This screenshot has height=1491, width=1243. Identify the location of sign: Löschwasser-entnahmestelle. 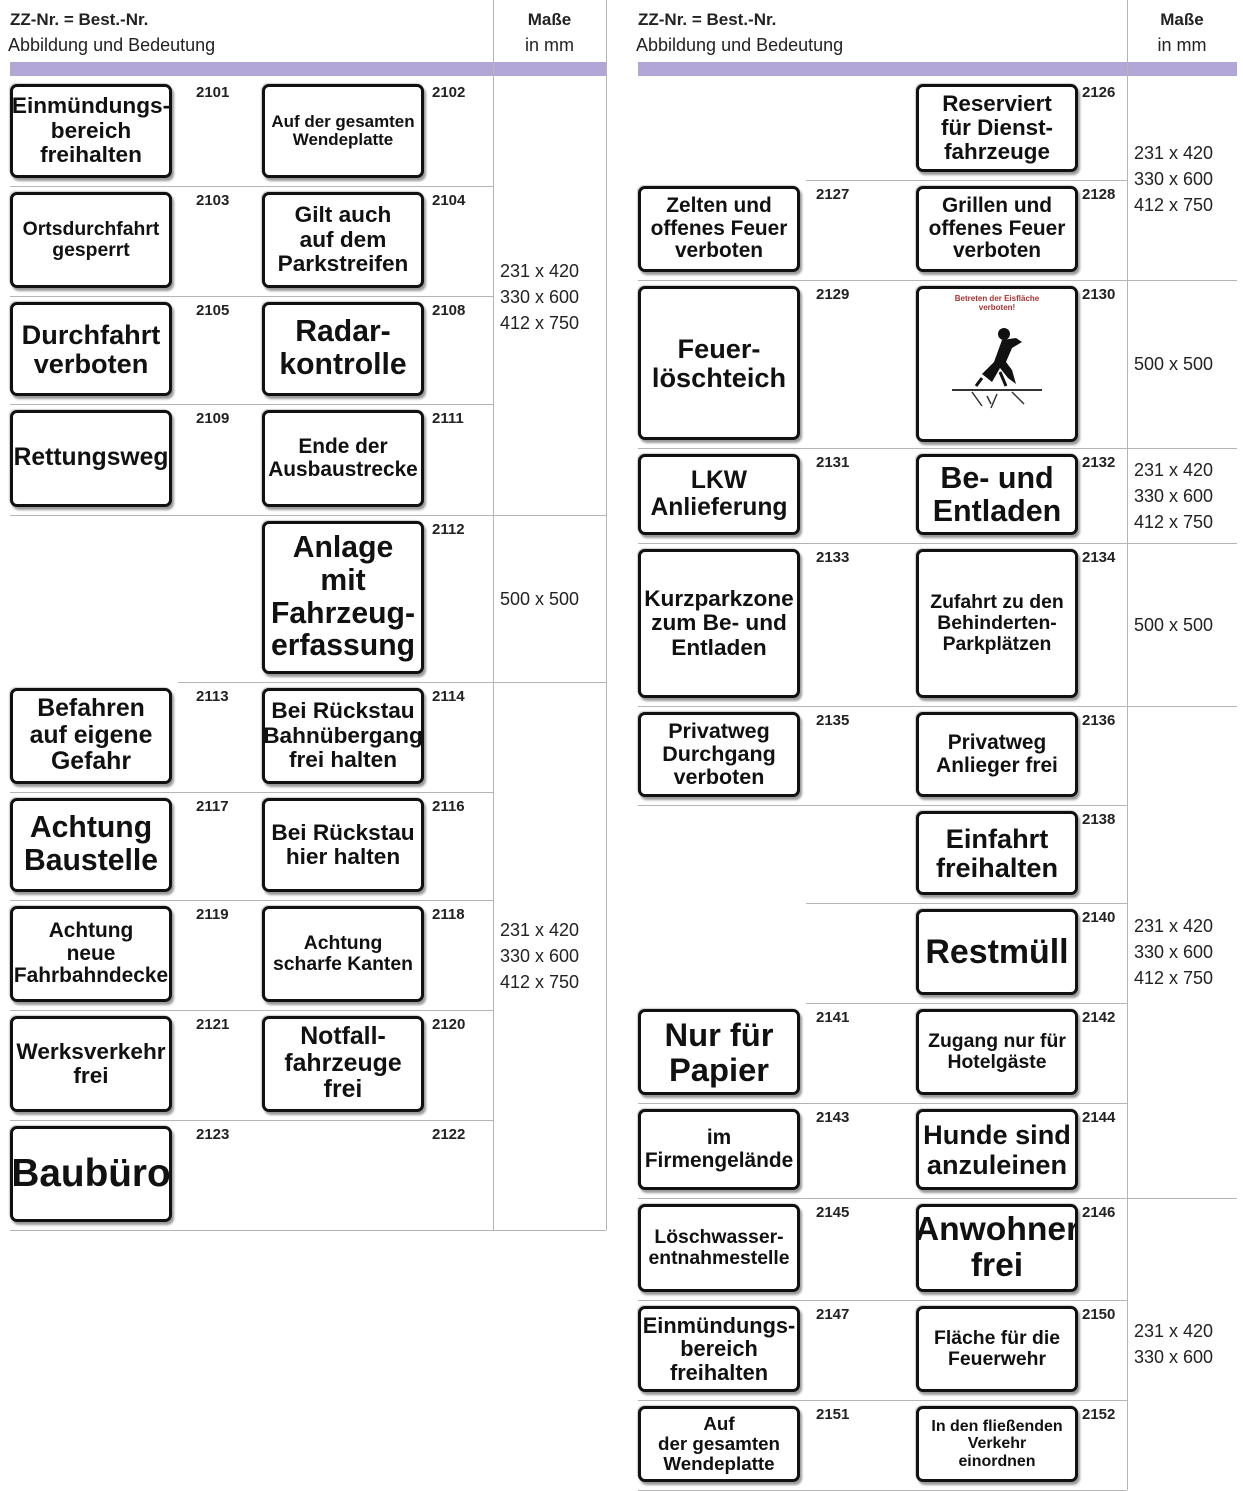
(719, 1248).